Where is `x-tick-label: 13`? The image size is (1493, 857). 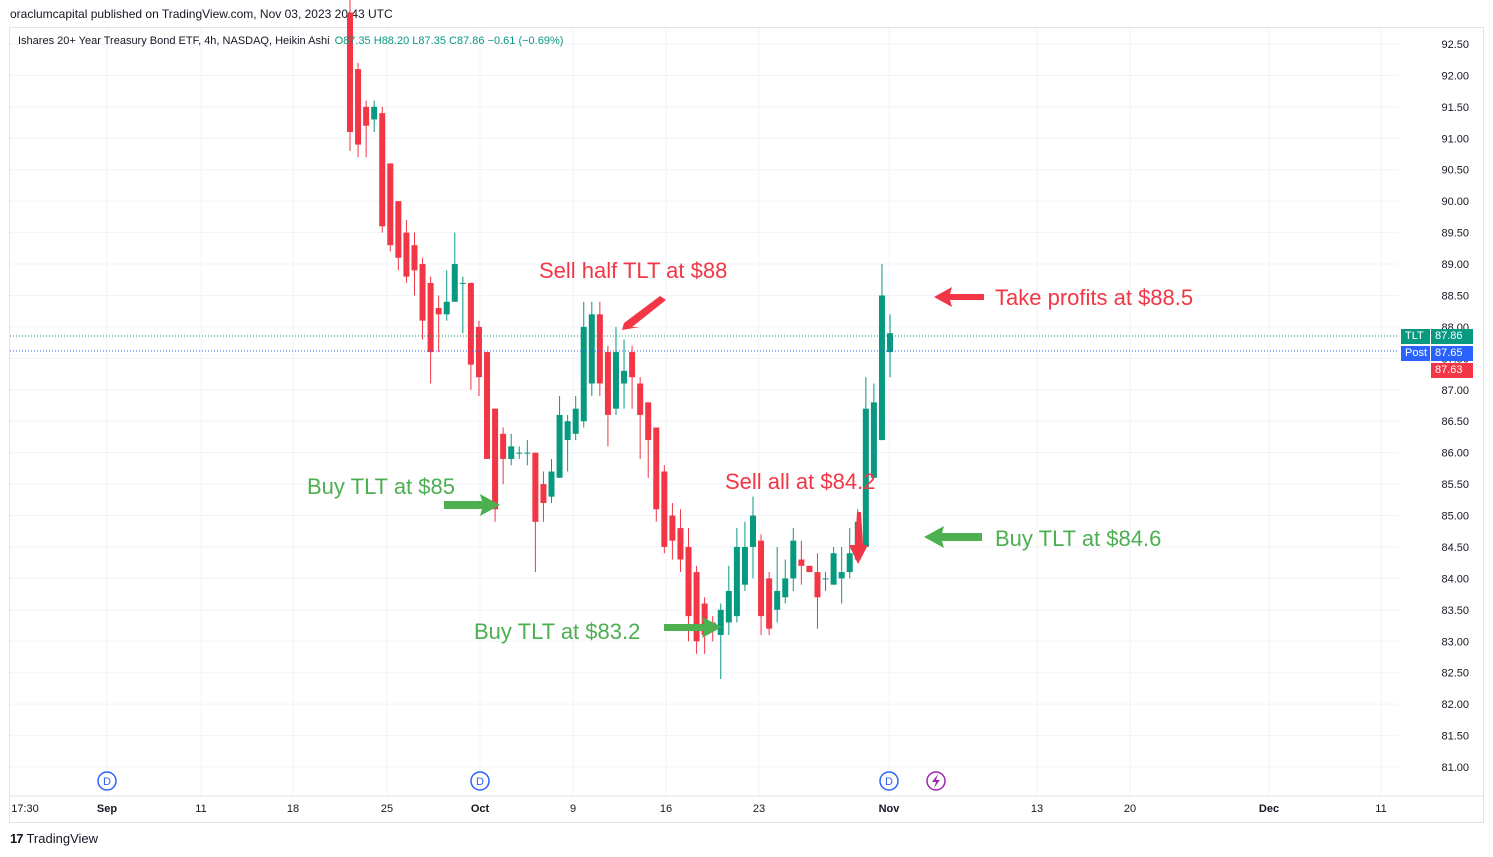
x-tick-label: 13 is located at coordinates (1037, 809).